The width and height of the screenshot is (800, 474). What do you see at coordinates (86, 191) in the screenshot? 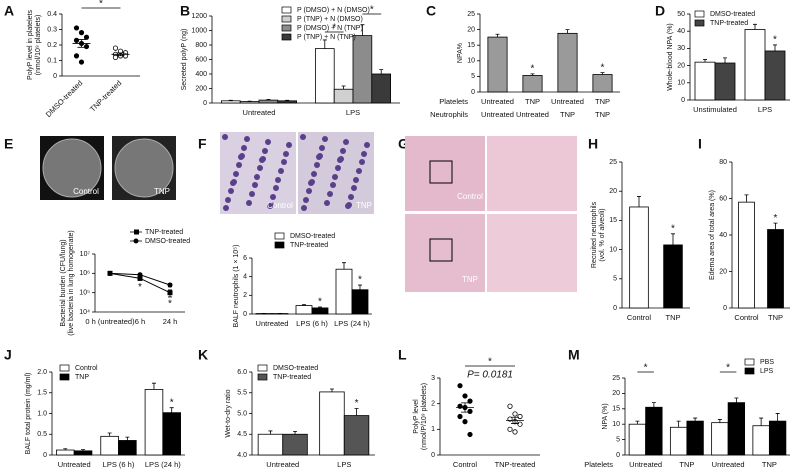
I see `photo-label: Control` at bounding box center [86, 191].